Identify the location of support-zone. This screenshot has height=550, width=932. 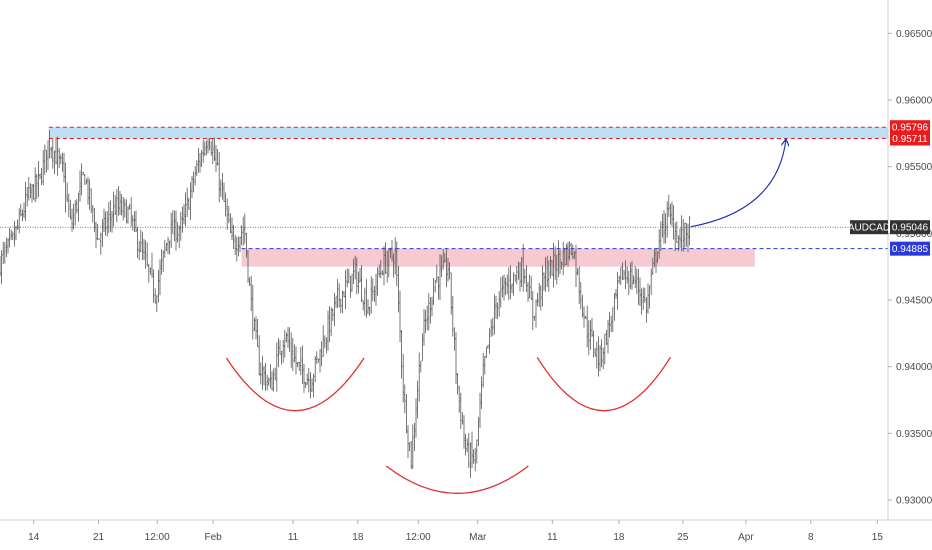
(498, 257).